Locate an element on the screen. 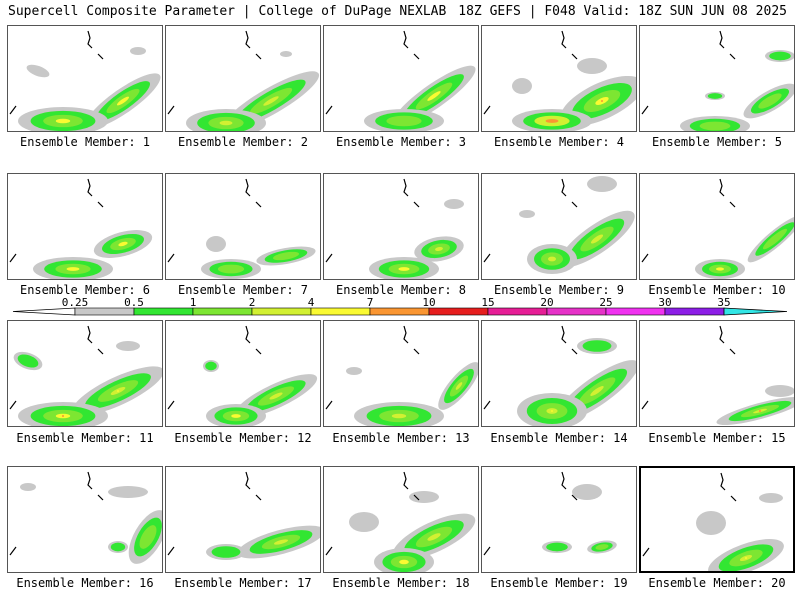 This screenshot has width=800, height=600. ensemble-member-3-map is located at coordinates (401, 78).